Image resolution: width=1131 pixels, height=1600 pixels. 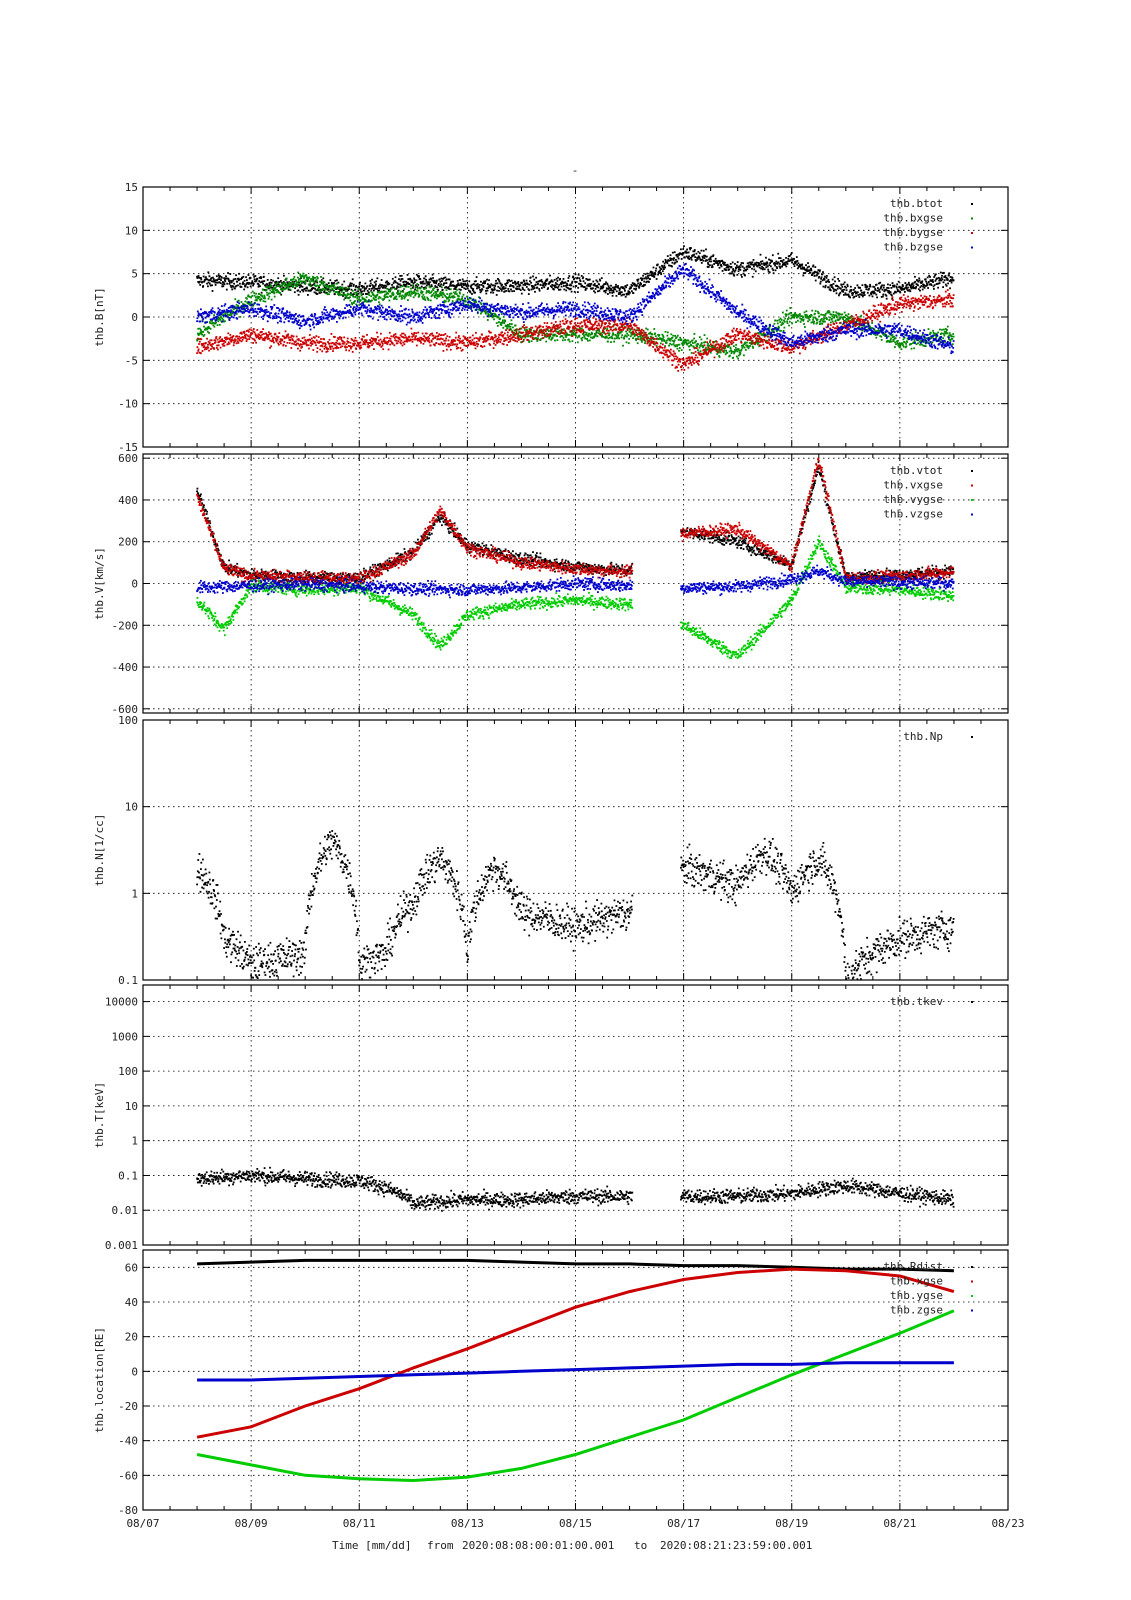 What do you see at coordinates (131, 360) in the screenshot?
I see `y-tick-label: -5` at bounding box center [131, 360].